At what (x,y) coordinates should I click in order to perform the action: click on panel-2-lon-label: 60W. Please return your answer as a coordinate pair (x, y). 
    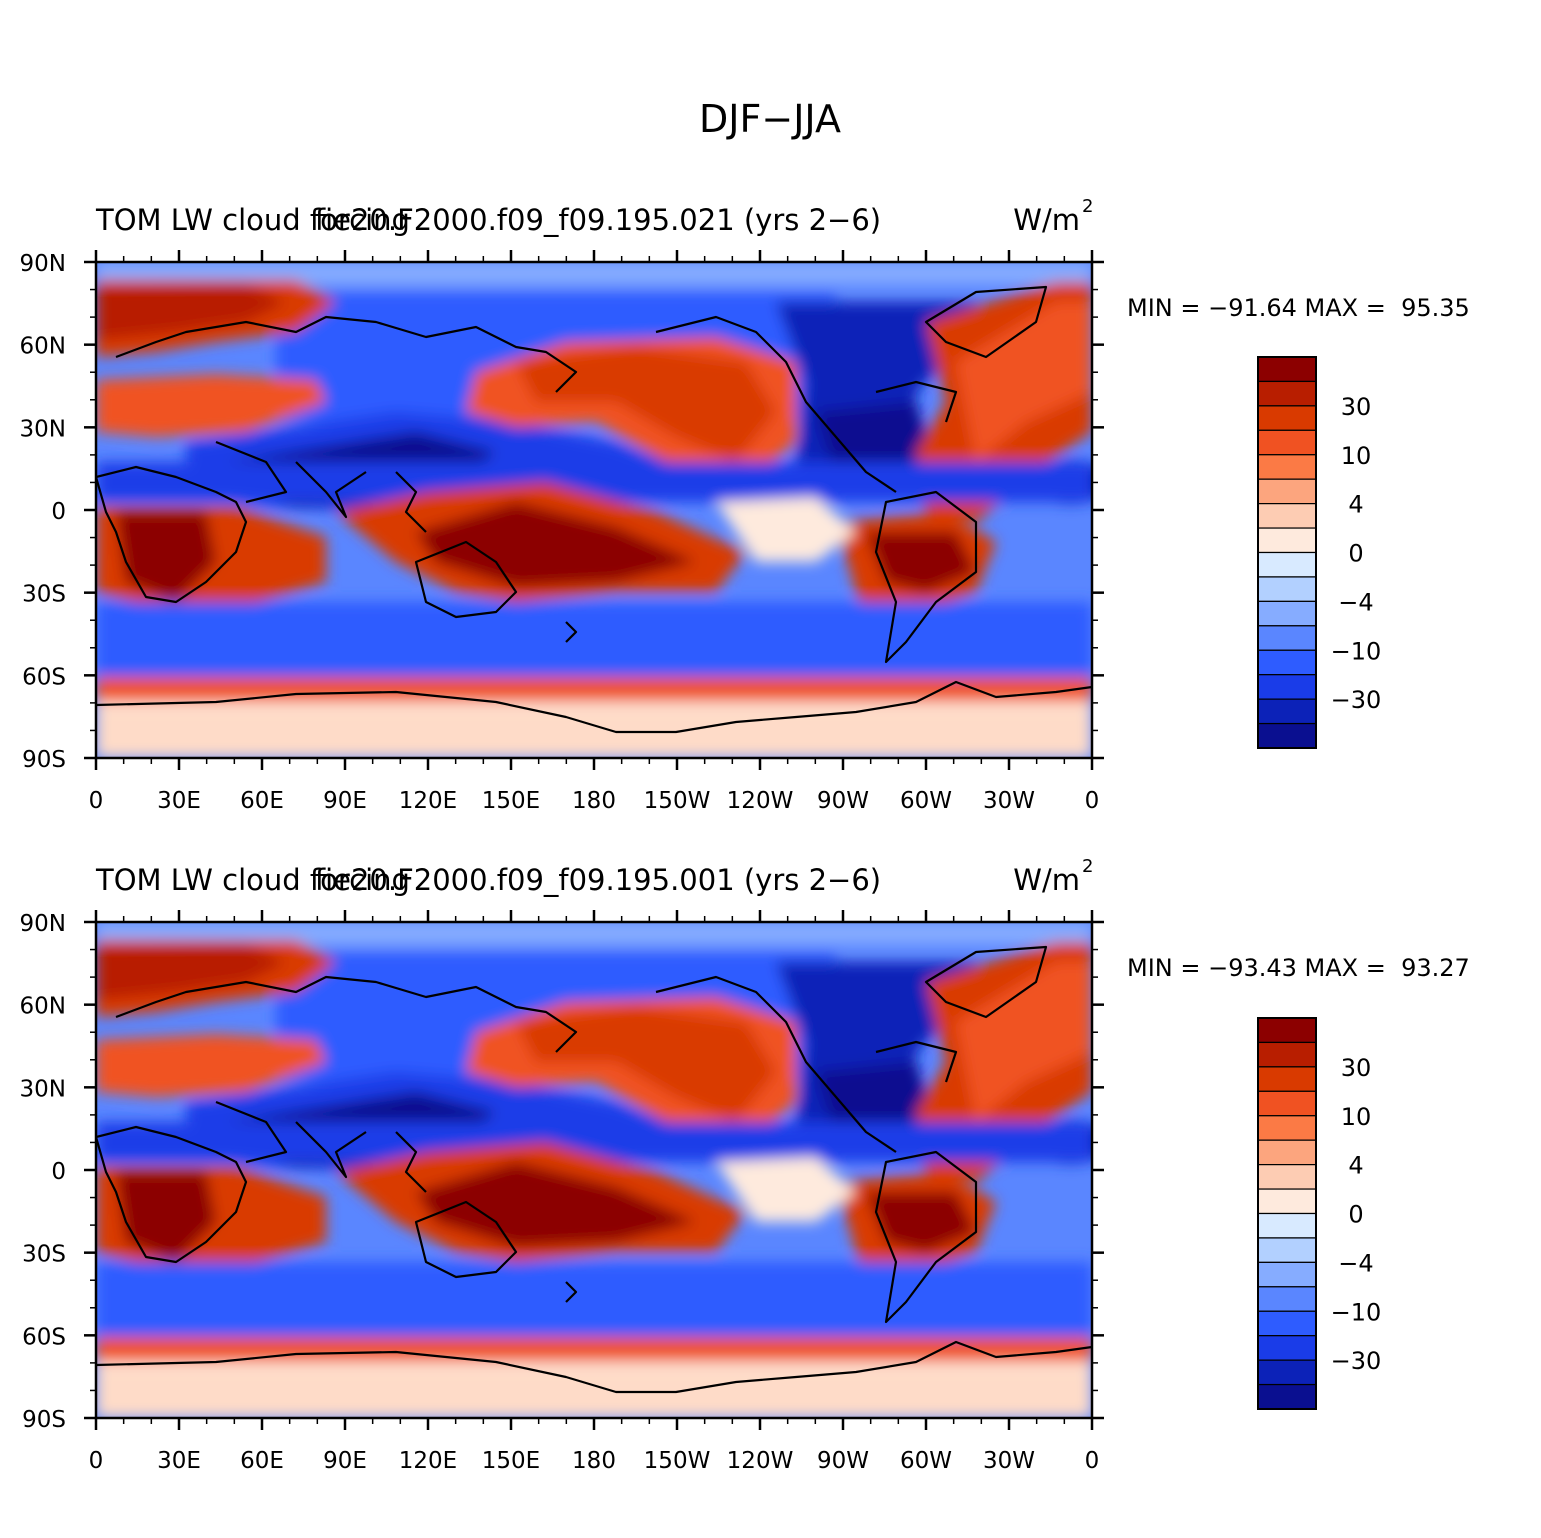
    Looking at the image, I should click on (926, 1461).